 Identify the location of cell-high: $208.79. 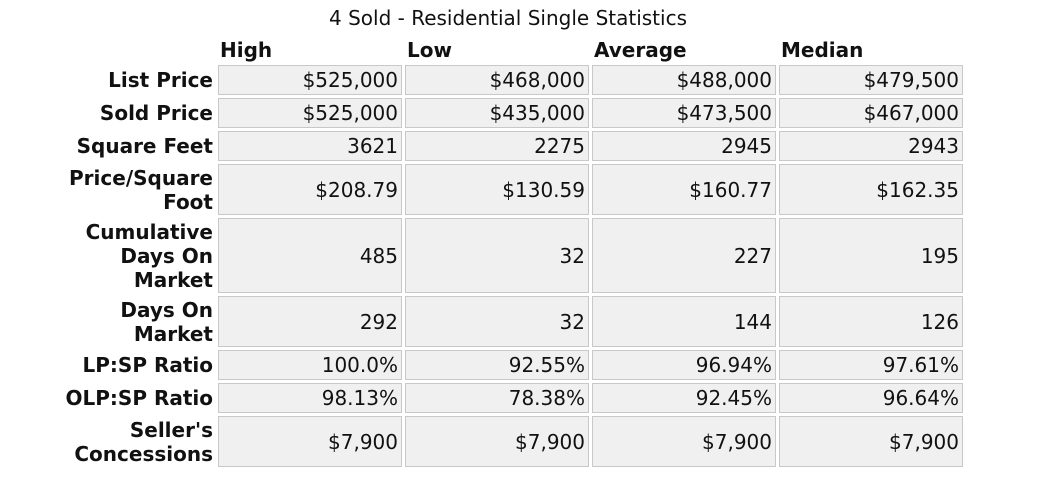
(310, 189).